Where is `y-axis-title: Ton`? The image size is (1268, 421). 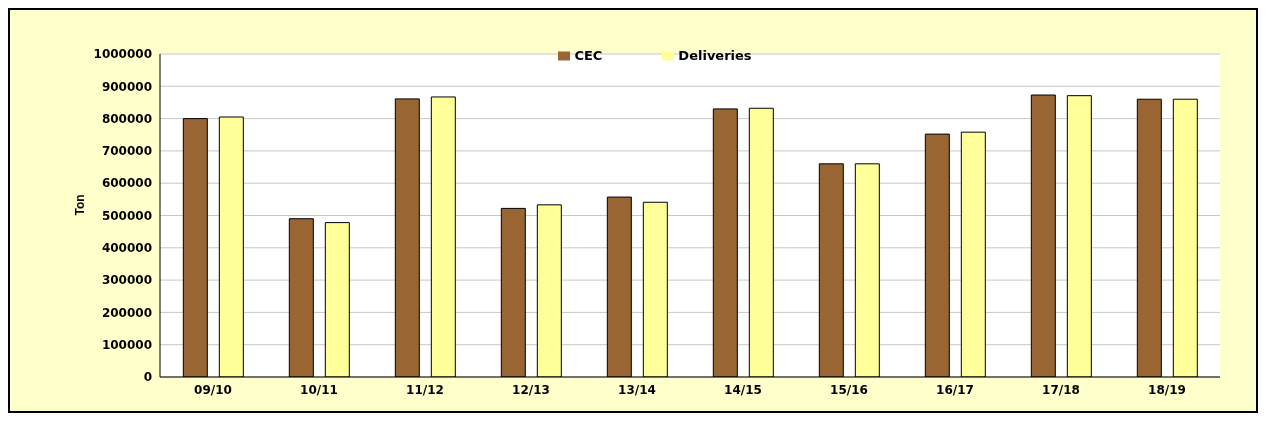
y-axis-title: Ton is located at coordinates (80, 205).